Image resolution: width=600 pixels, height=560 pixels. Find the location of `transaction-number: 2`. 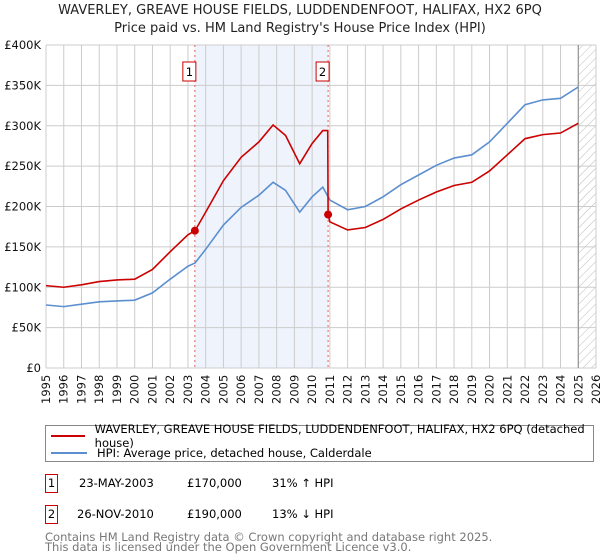

transaction-number: 2 is located at coordinates (51, 514).